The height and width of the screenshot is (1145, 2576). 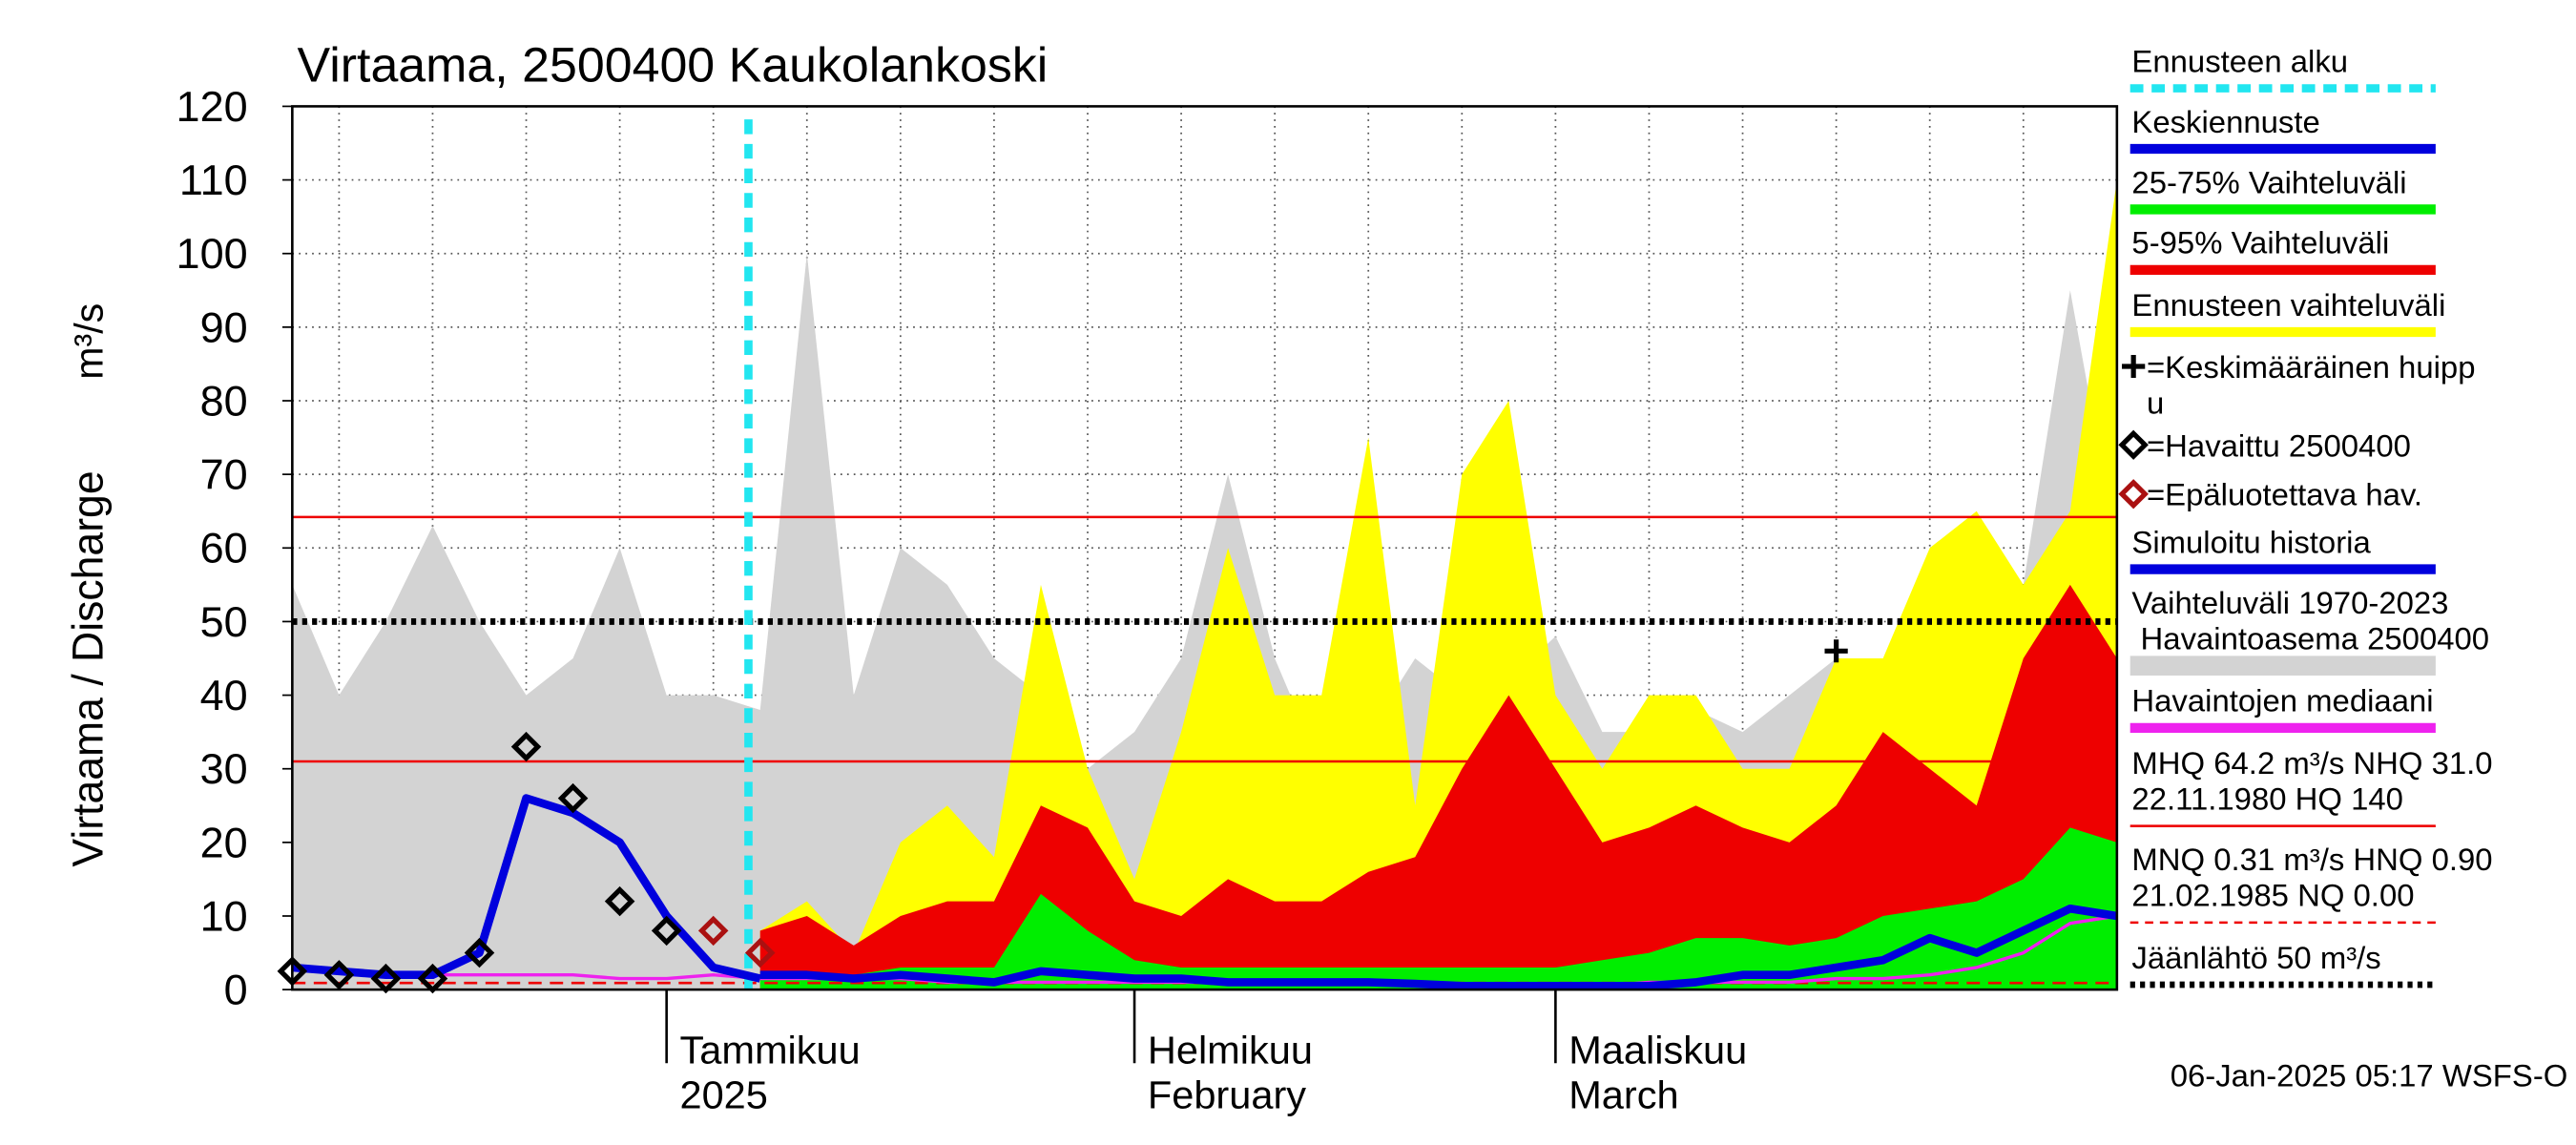 I want to click on chart-title: Virtaama, 2500400 Kaukolankoski, so click(x=673, y=65).